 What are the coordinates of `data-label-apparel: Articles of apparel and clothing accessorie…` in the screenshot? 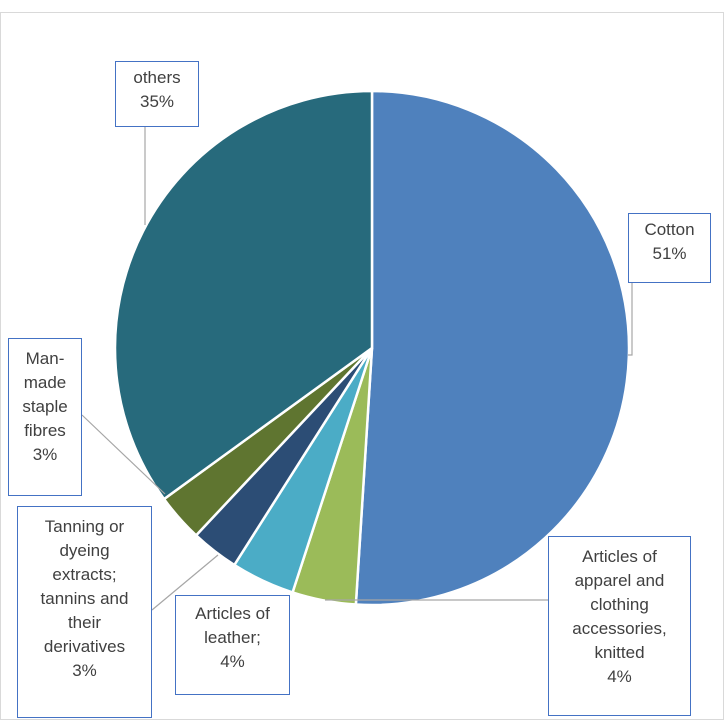 It's located at (619, 626).